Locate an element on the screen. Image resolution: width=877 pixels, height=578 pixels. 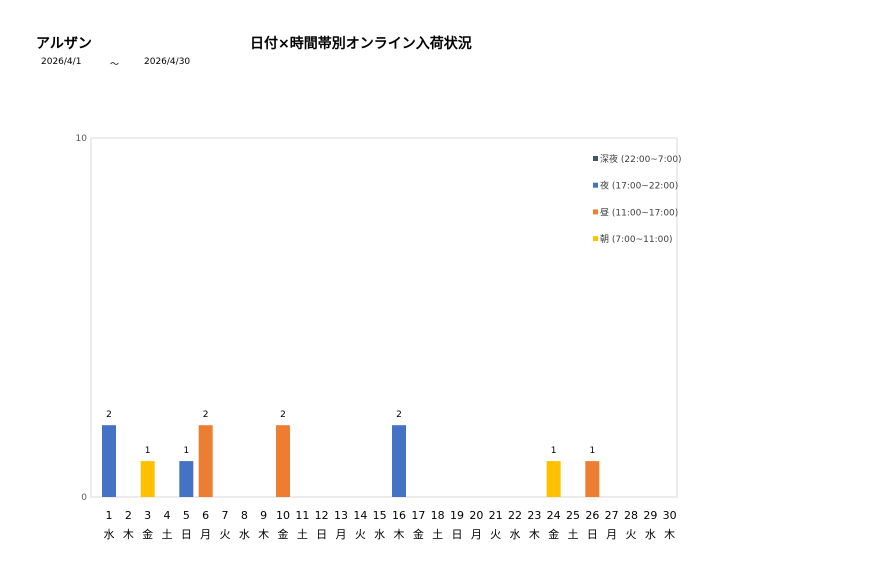
date-range-end: 2026/4/30 is located at coordinates (167, 62).